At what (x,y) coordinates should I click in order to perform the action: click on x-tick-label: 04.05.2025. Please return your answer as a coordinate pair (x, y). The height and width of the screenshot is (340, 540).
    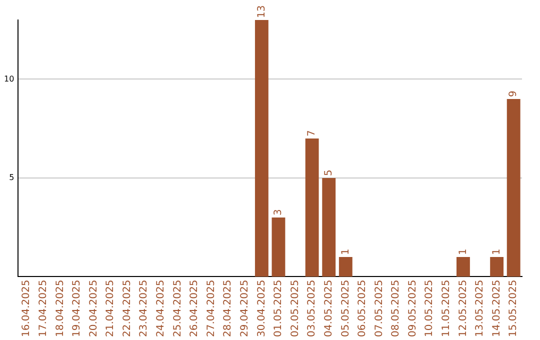
    Looking at the image, I should click on (328, 309).